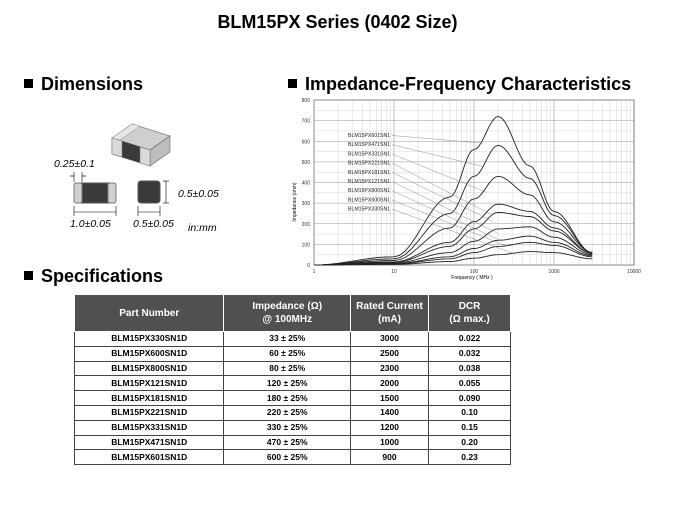  Describe the element at coordinates (337, 22) in the screenshot. I see `page-title: BLM15PX Series (0402 Size)` at that location.